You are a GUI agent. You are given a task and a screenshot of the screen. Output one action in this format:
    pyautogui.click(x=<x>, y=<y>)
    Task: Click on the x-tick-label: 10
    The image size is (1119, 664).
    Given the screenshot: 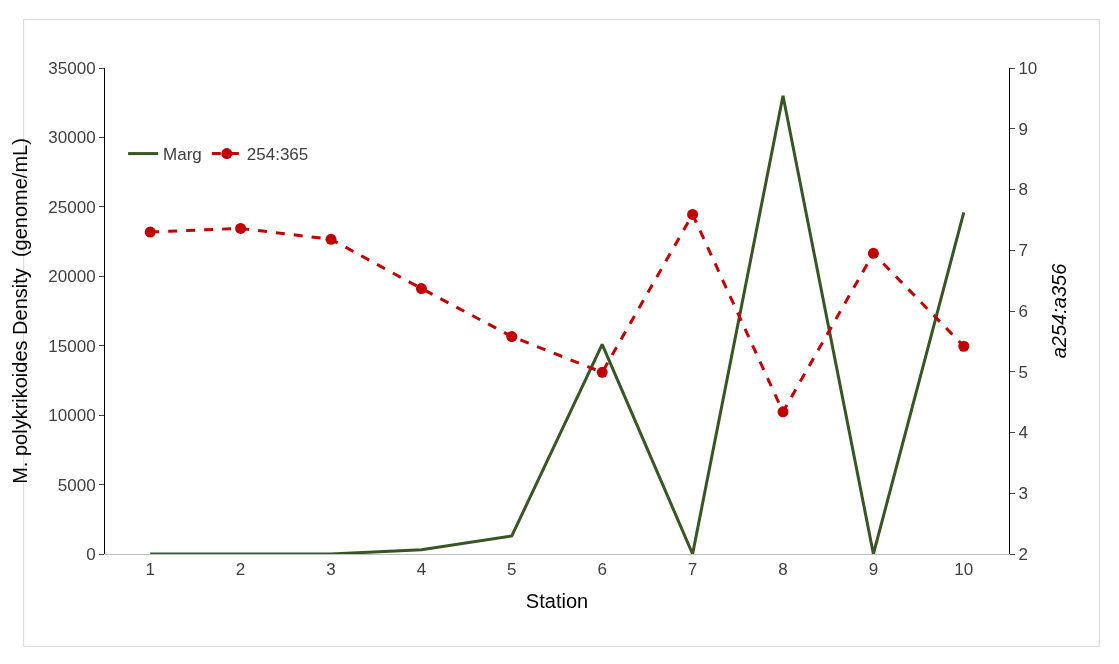 What is the action you would take?
    pyautogui.click(x=964, y=570)
    